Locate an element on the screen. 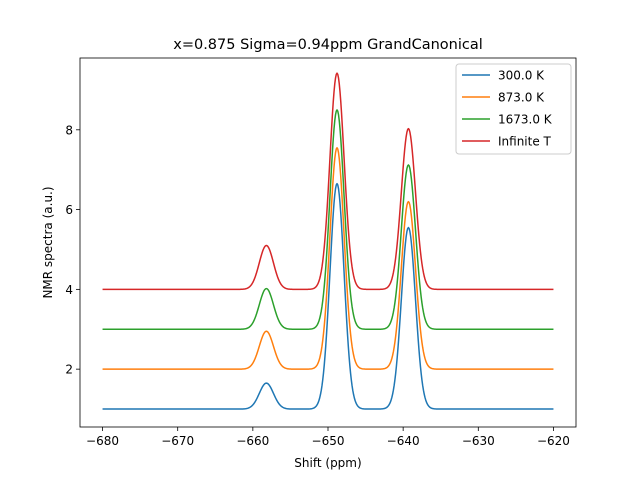 This screenshot has height=485, width=640. legend-box is located at coordinates (513, 109).